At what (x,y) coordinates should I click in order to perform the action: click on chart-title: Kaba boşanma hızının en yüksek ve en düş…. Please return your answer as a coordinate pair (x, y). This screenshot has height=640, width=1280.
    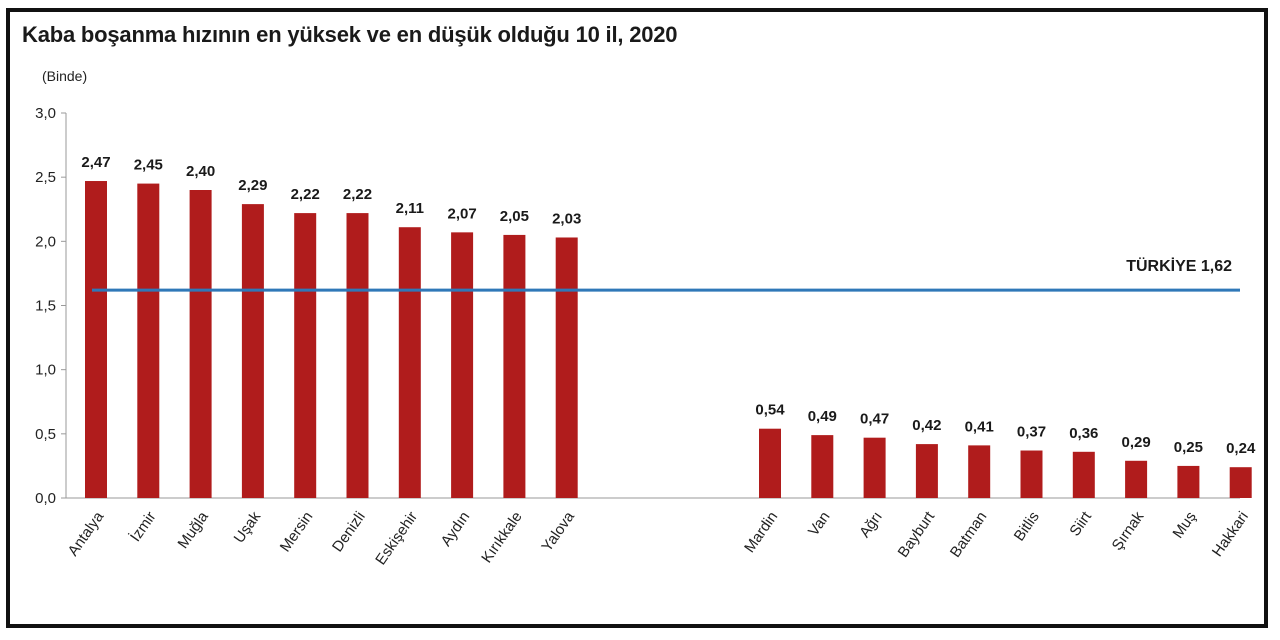
    Looking at the image, I should click on (350, 34).